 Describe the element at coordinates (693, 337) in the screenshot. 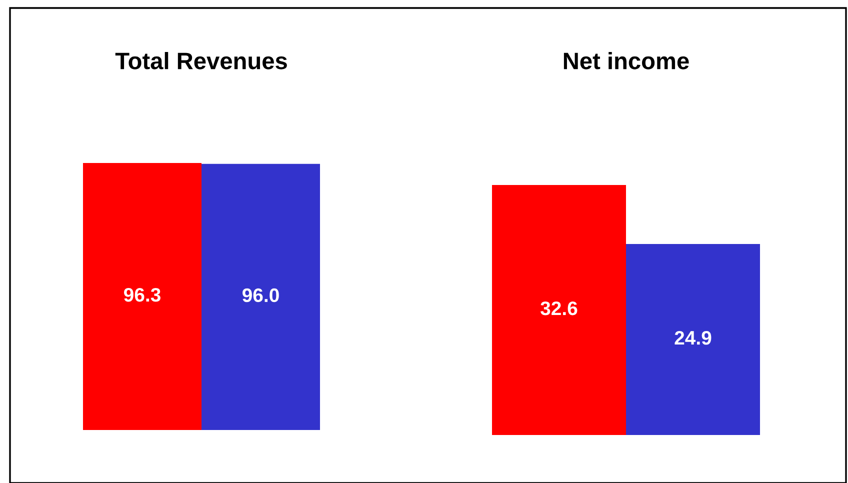

I see `data-label: 24.9` at that location.